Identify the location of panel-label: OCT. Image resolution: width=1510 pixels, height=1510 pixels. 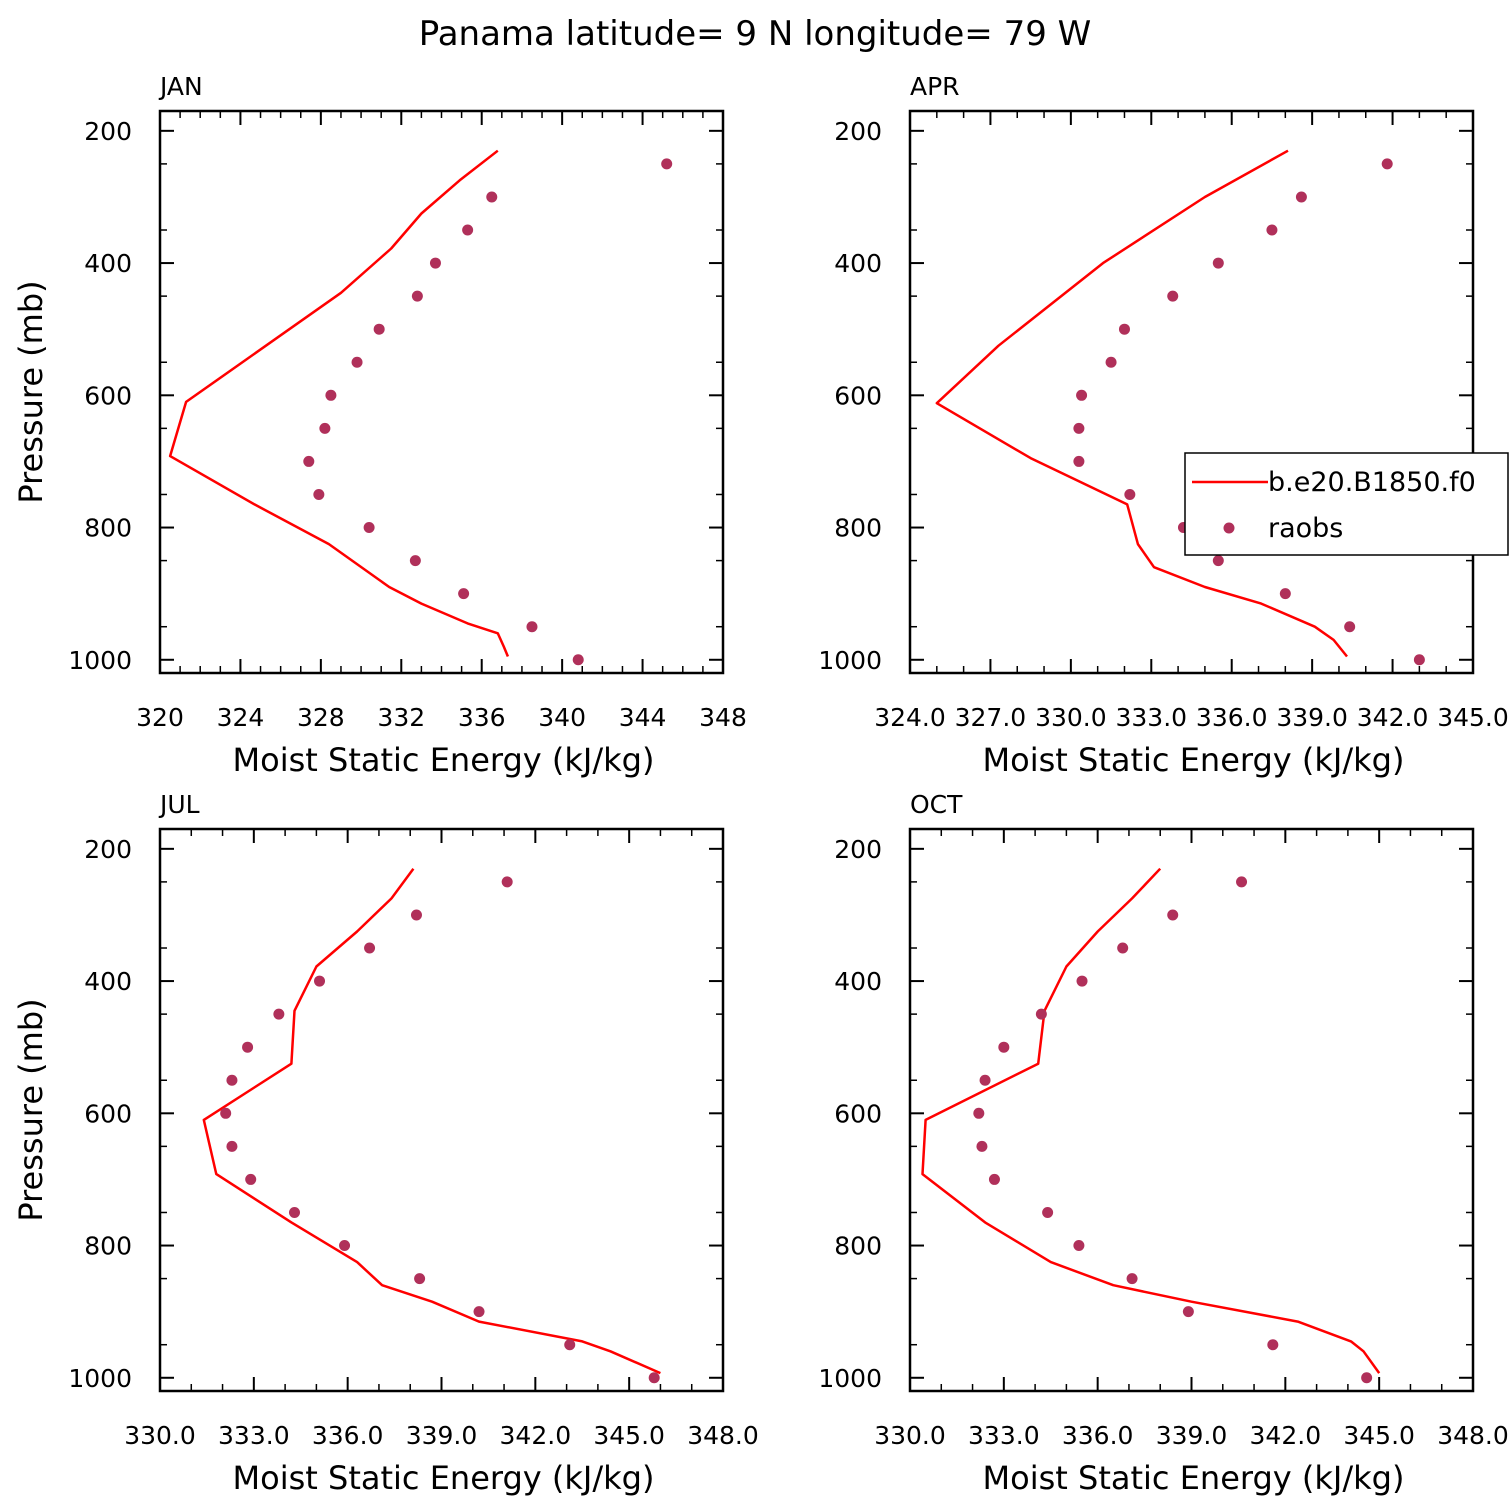
(936, 804).